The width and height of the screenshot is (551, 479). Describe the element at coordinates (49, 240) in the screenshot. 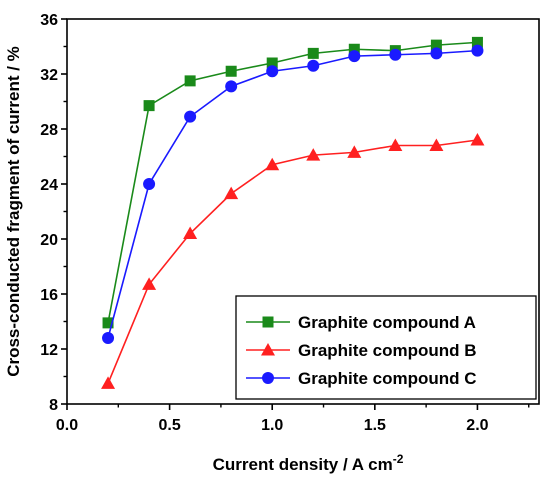

I see `y-tick-label: 20` at that location.